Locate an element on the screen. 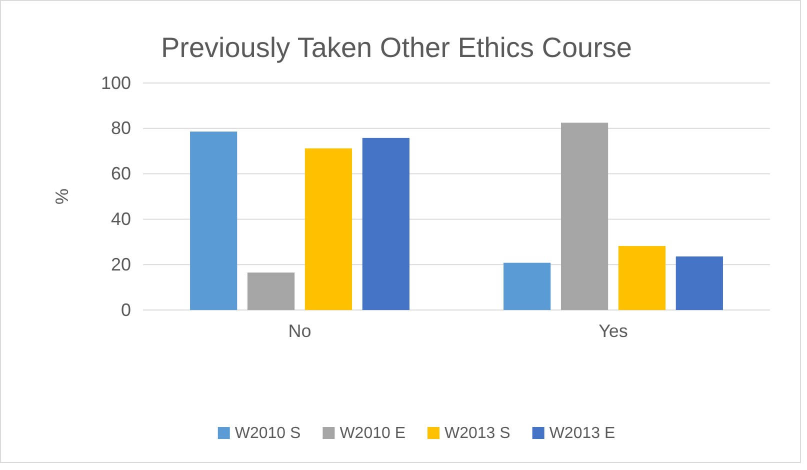 This screenshot has height=470, width=807. legend-label: W2013 E is located at coordinates (582, 433).